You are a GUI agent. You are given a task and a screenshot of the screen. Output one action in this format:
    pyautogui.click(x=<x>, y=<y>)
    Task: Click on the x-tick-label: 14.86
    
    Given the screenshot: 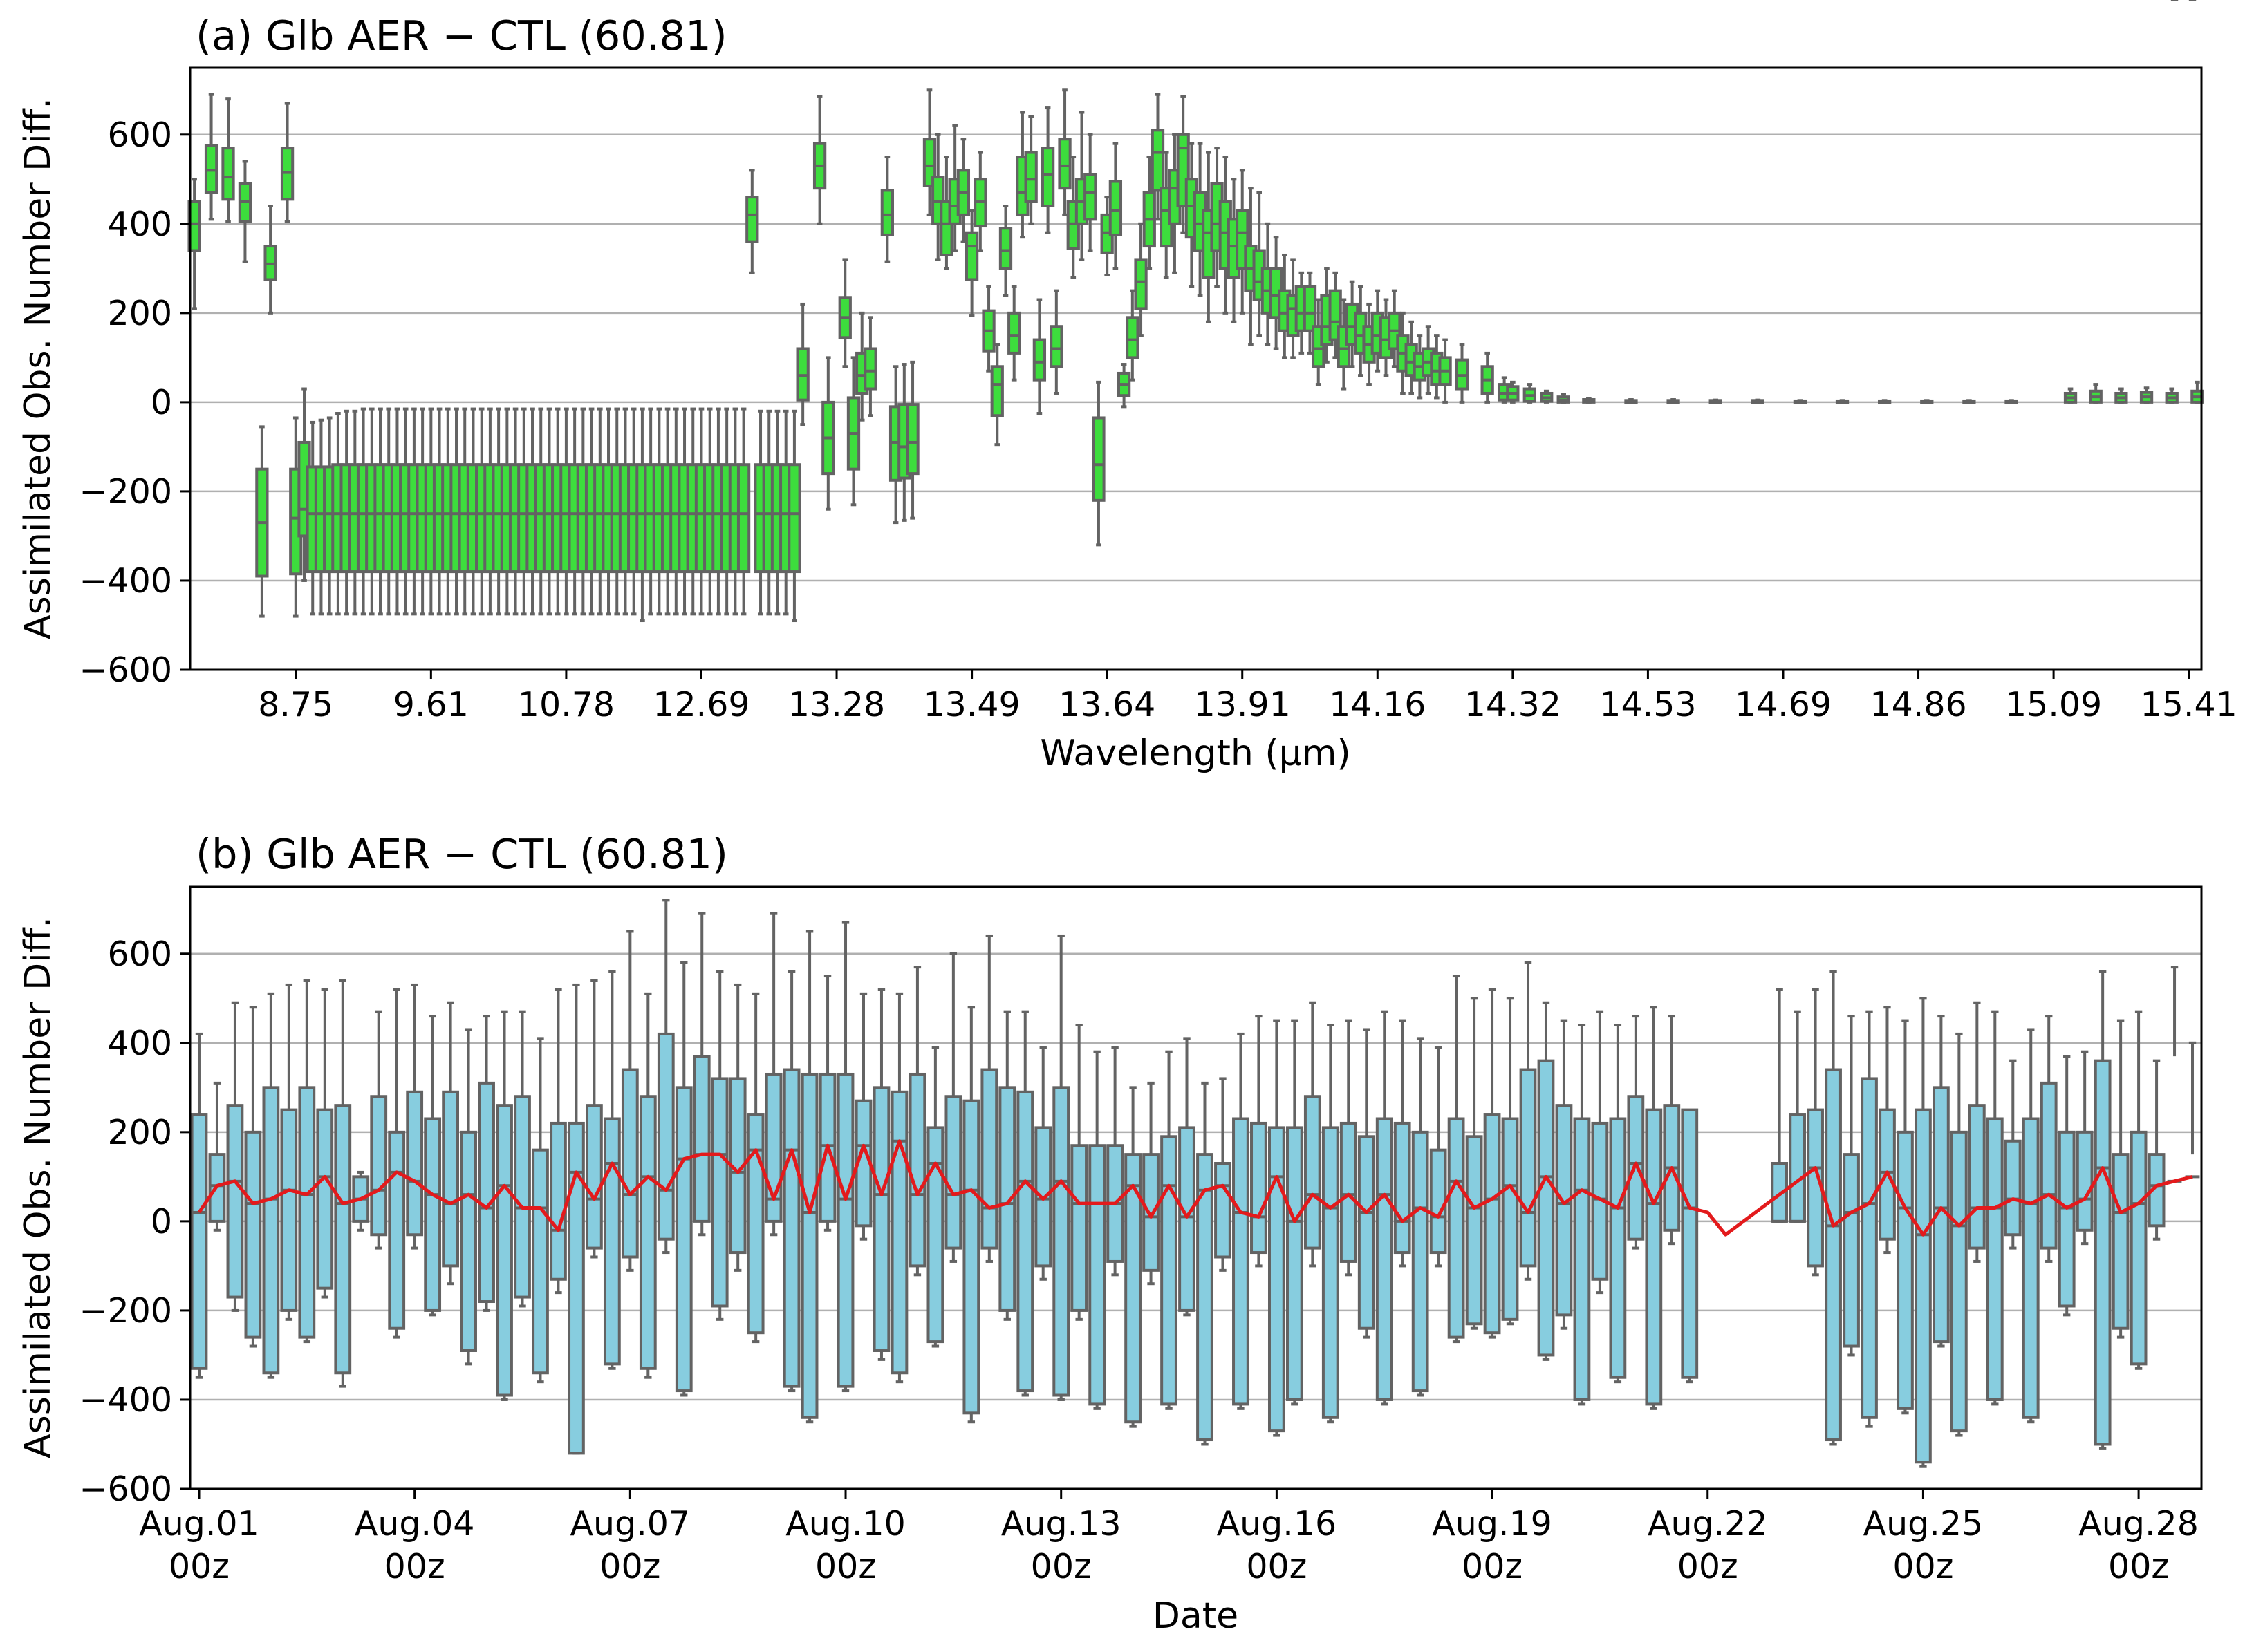 What is the action you would take?
    pyautogui.click(x=1918, y=705)
    